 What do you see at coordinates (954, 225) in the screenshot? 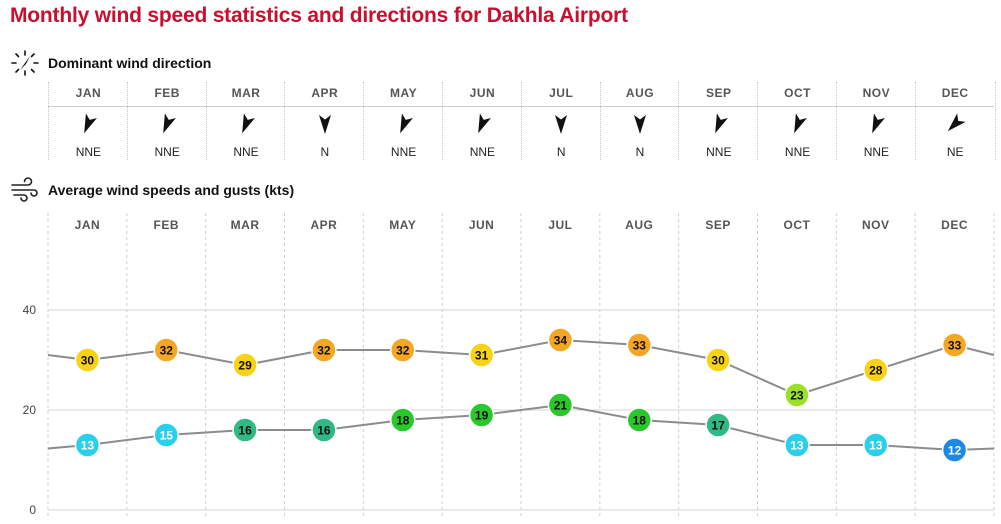
I see `x-tick-label: DEC` at bounding box center [954, 225].